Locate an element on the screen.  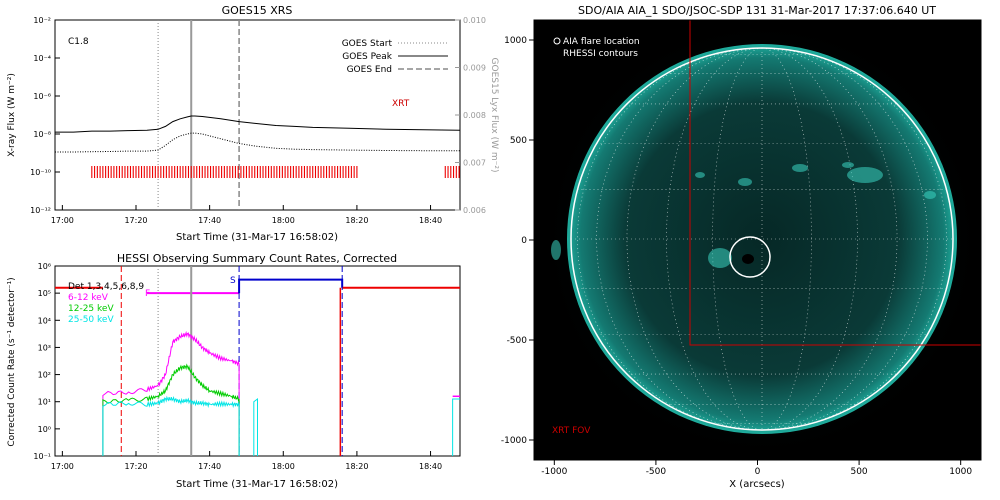
hessi-x-tick-label: 17:00 is located at coordinates (62, 466).